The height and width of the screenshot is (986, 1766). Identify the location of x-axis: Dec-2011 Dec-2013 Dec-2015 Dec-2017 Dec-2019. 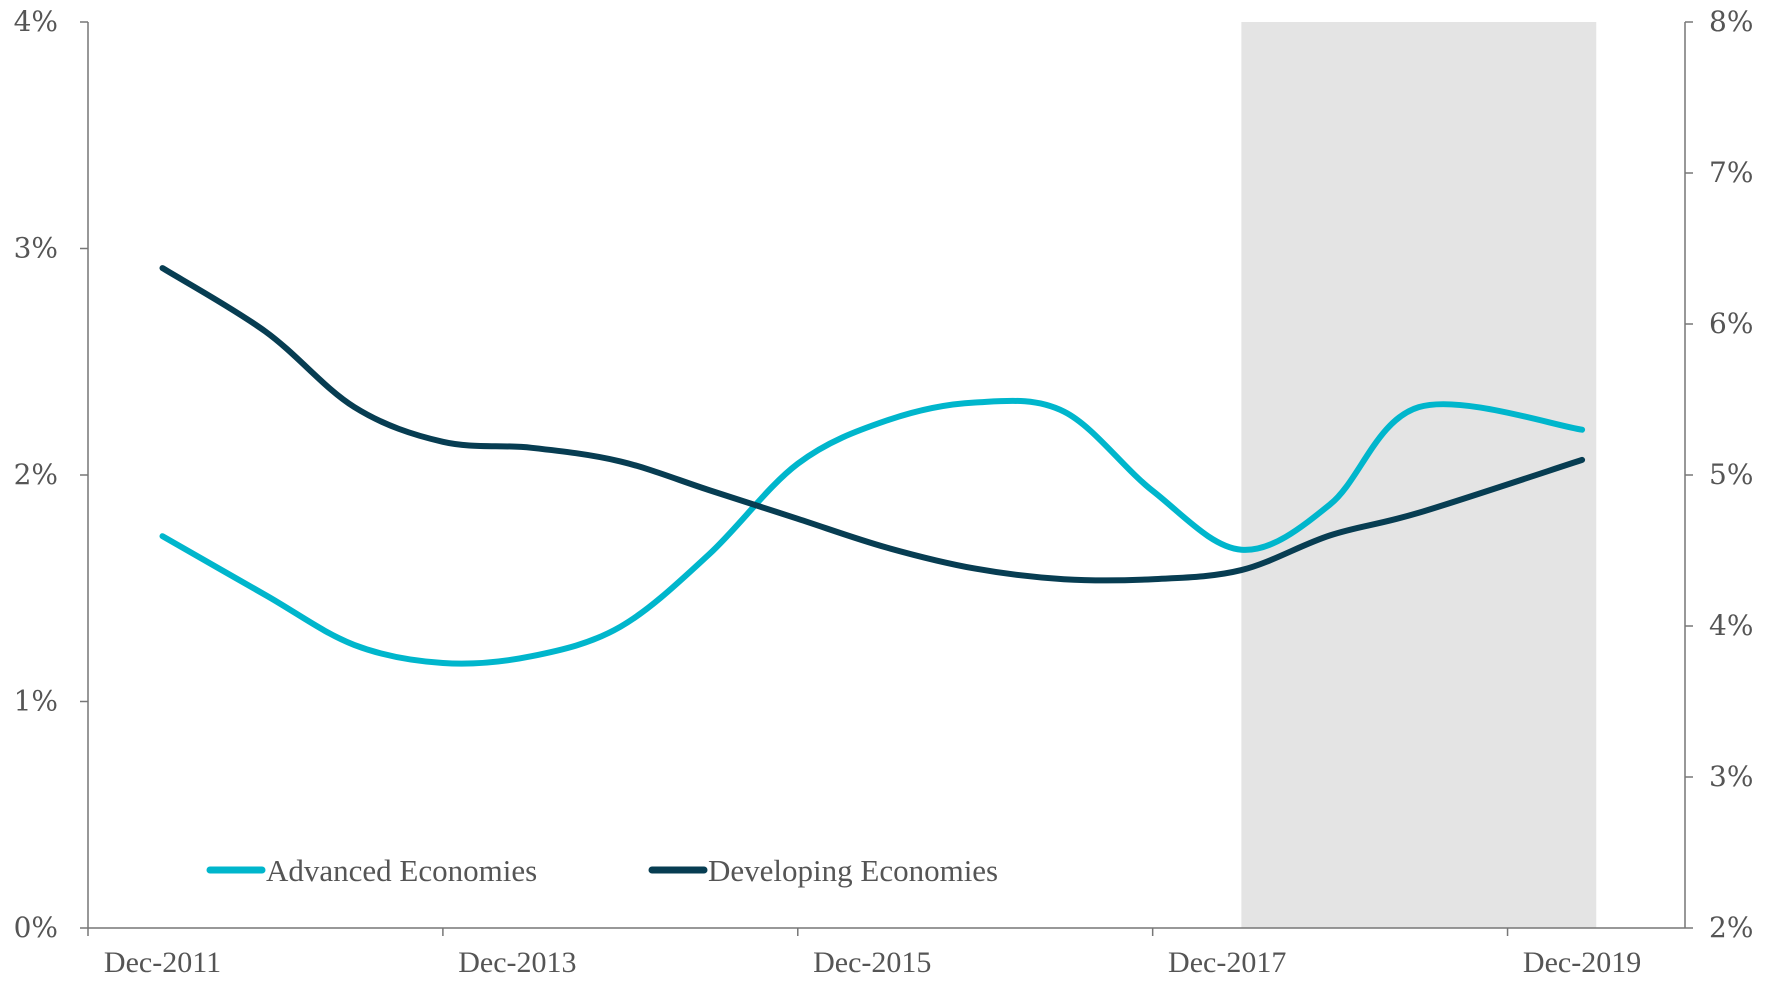
(886, 953).